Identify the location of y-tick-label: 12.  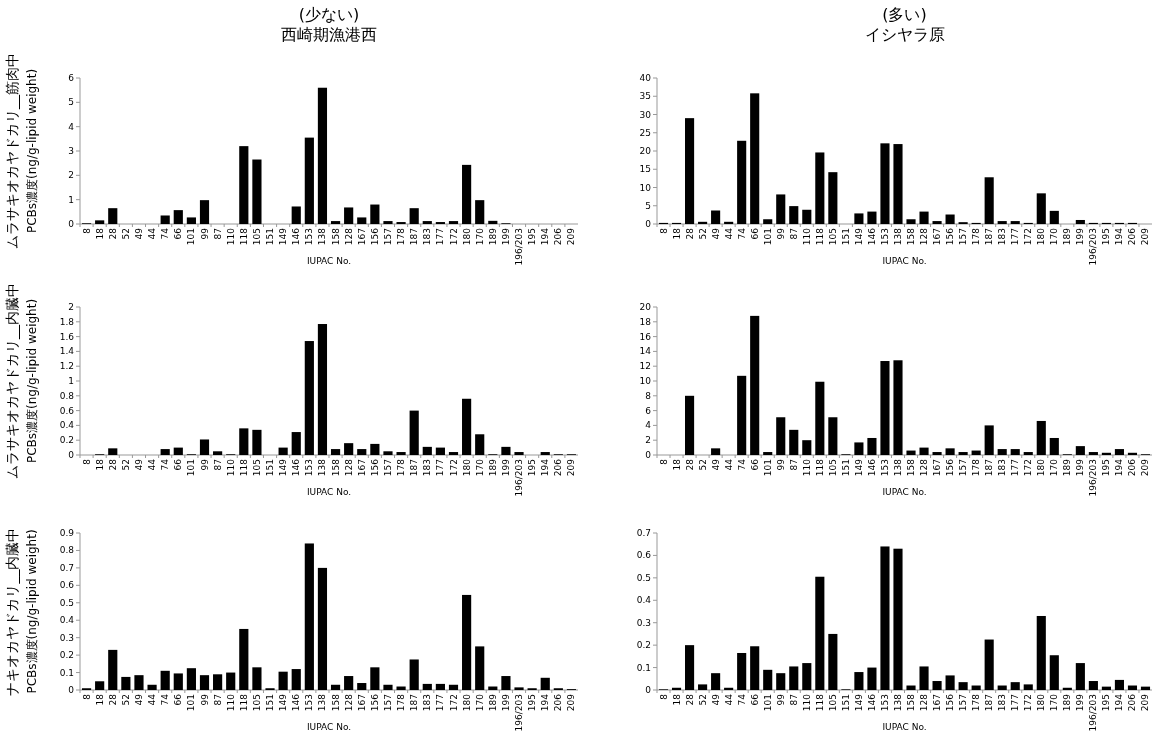
(645, 366).